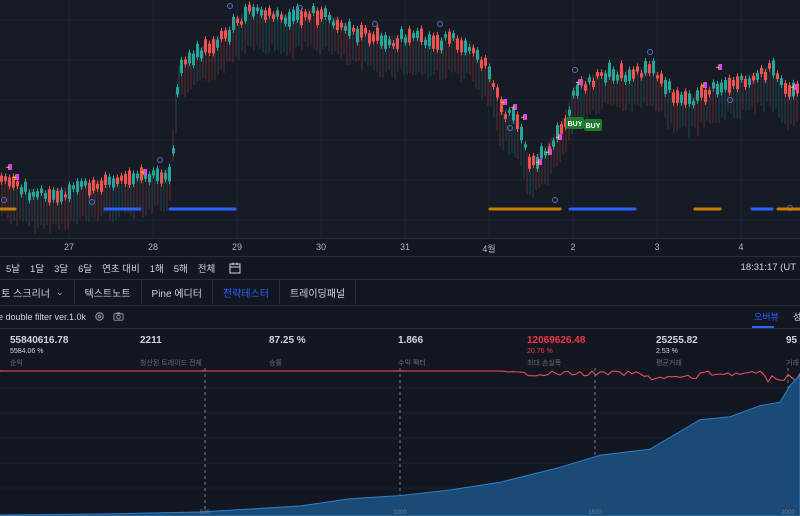 The height and width of the screenshot is (516, 800). I want to click on tab-text-notes: 텍스트노트, so click(108, 292).